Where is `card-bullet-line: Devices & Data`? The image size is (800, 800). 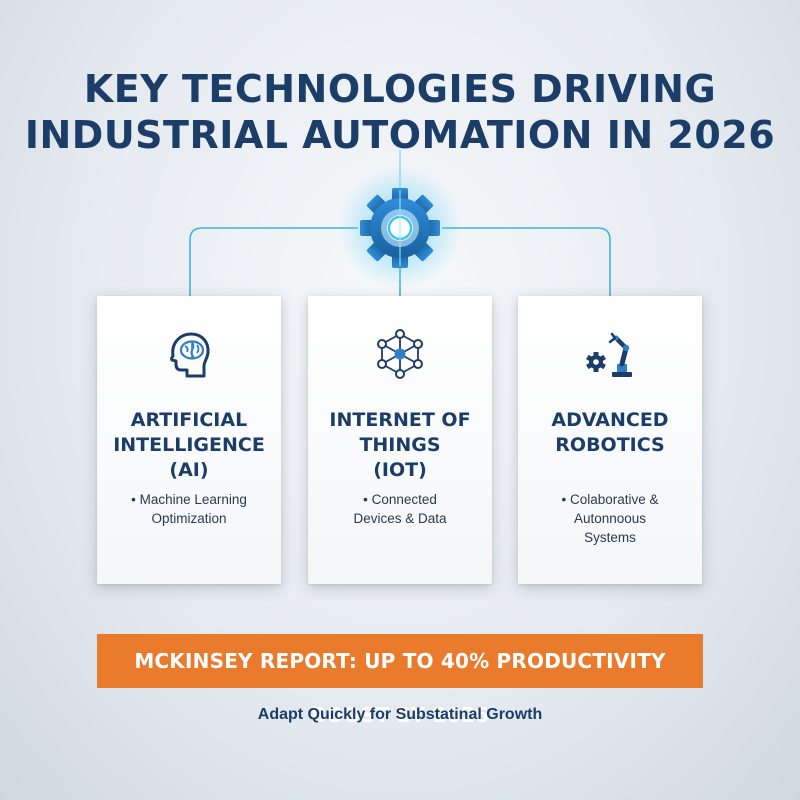
card-bullet-line: Devices & Data is located at coordinates (400, 518).